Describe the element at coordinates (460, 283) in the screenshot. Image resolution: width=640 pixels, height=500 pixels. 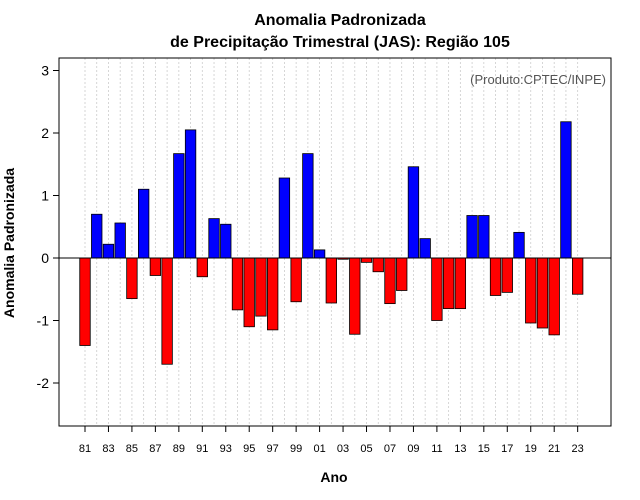
I see `bar-2013` at that location.